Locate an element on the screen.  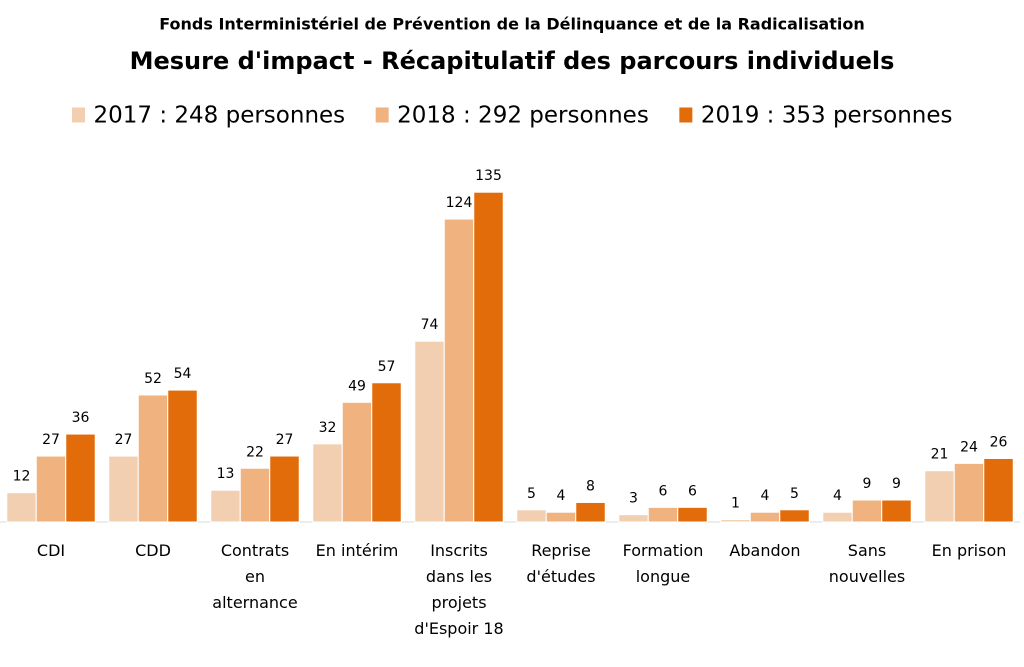
data-label: 57 is located at coordinates (387, 367).